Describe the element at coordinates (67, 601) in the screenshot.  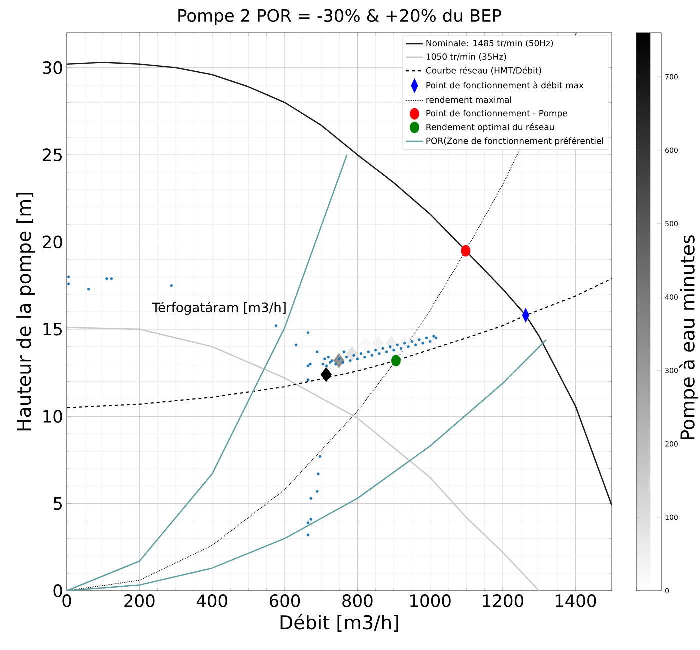
I see `x-tick-label: 0` at that location.